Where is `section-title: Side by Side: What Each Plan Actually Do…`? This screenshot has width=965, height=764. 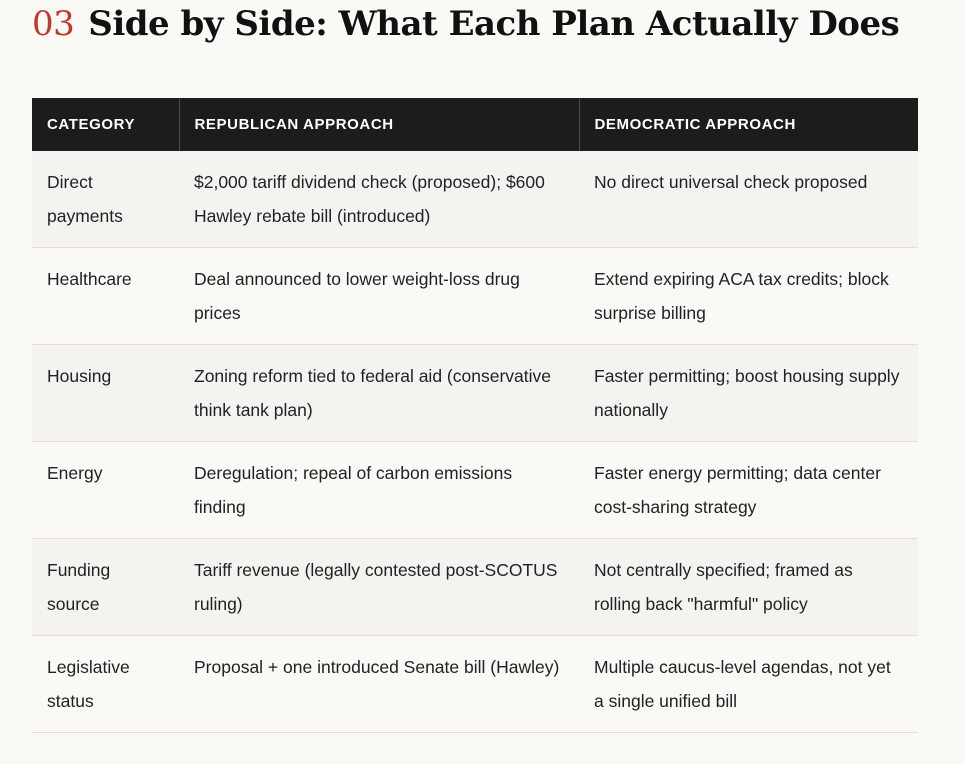 section-title: Side by Side: What Each Plan Actually Do… is located at coordinates (494, 24).